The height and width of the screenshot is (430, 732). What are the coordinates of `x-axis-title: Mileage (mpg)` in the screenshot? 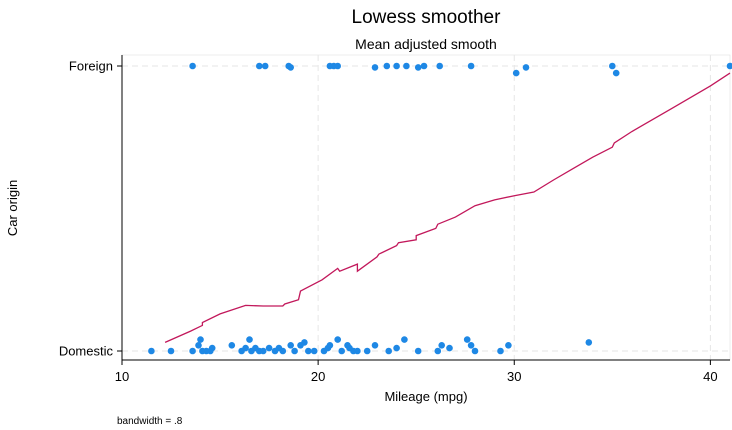 It's located at (425, 396).